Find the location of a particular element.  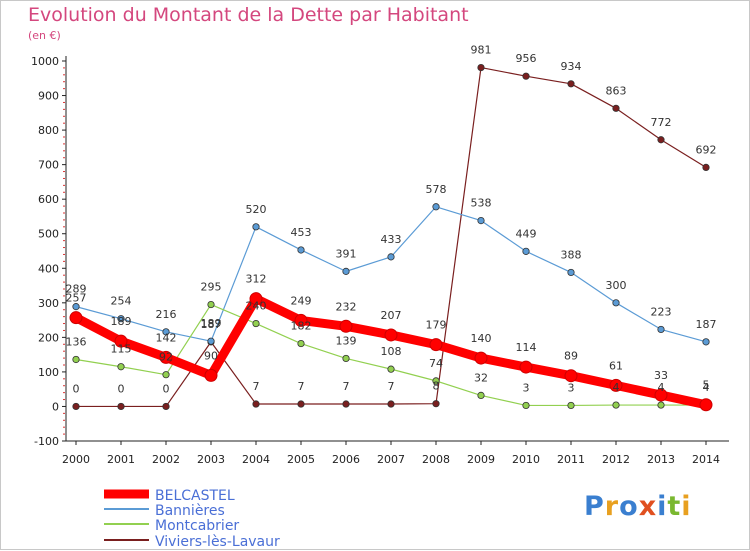

data-label: 295 is located at coordinates (211, 287).